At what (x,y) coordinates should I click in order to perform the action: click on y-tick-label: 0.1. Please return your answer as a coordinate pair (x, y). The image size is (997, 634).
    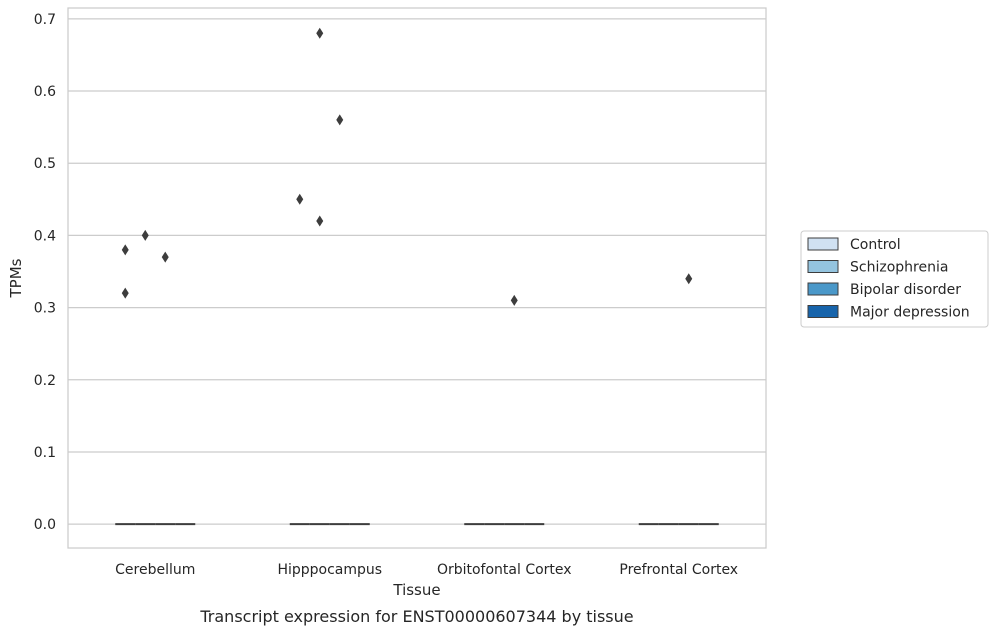
    Looking at the image, I should click on (45, 453).